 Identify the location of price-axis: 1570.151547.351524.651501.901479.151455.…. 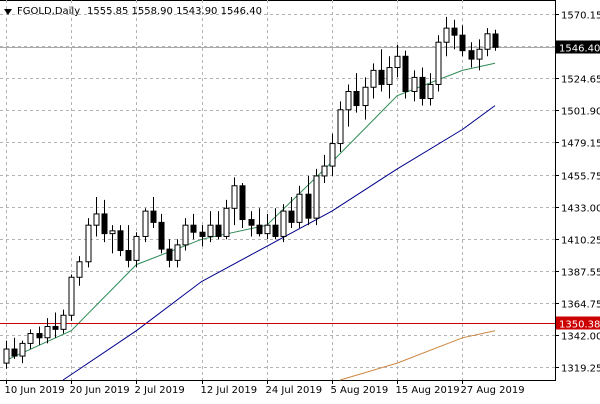
(577, 193).